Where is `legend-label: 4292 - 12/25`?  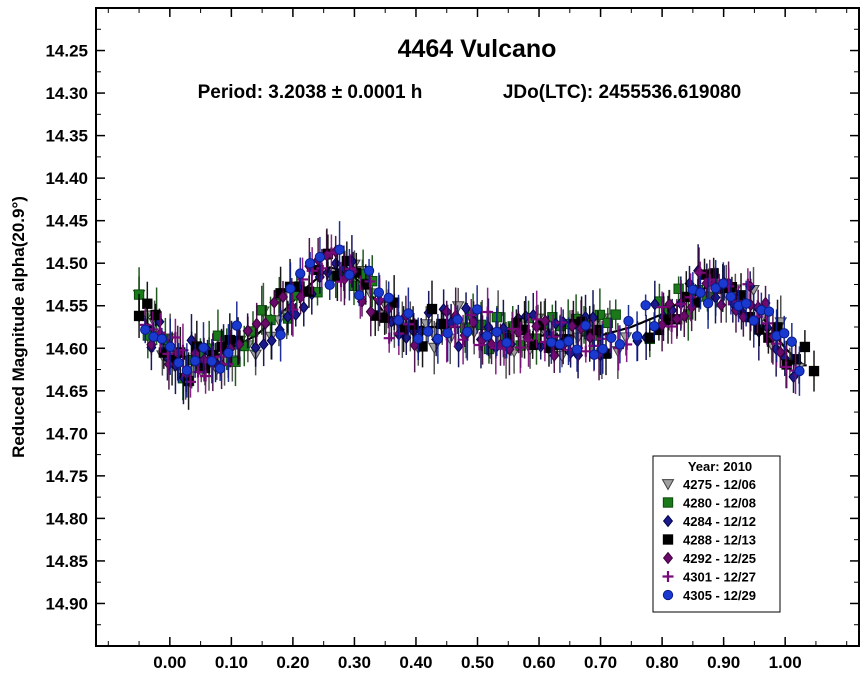 legend-label: 4292 - 12/25 is located at coordinates (719, 558).